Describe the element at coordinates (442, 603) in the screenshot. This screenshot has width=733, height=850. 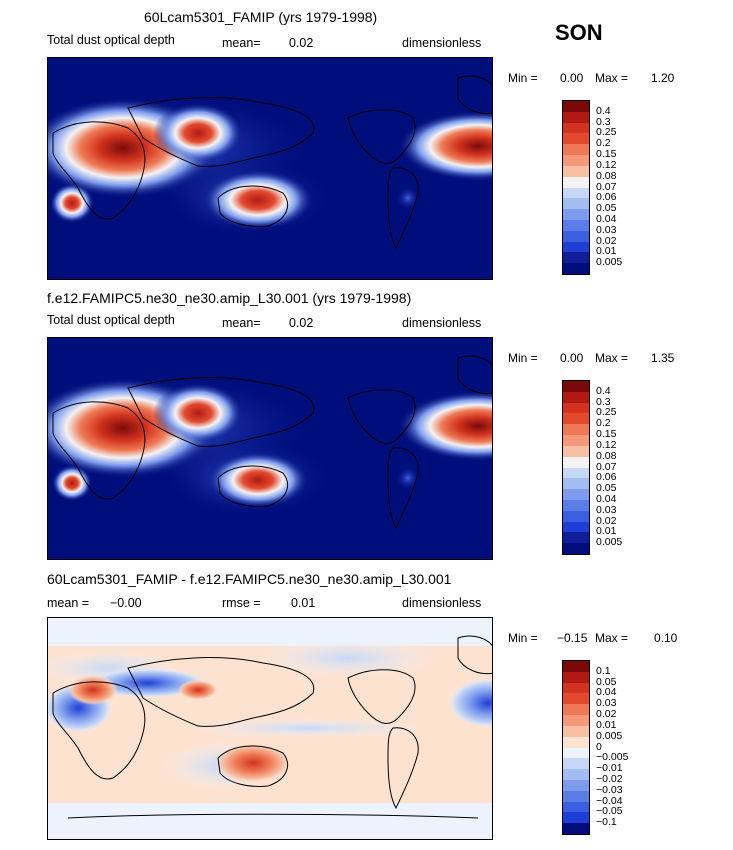
I see `panel-3-units: dimensionless` at that location.